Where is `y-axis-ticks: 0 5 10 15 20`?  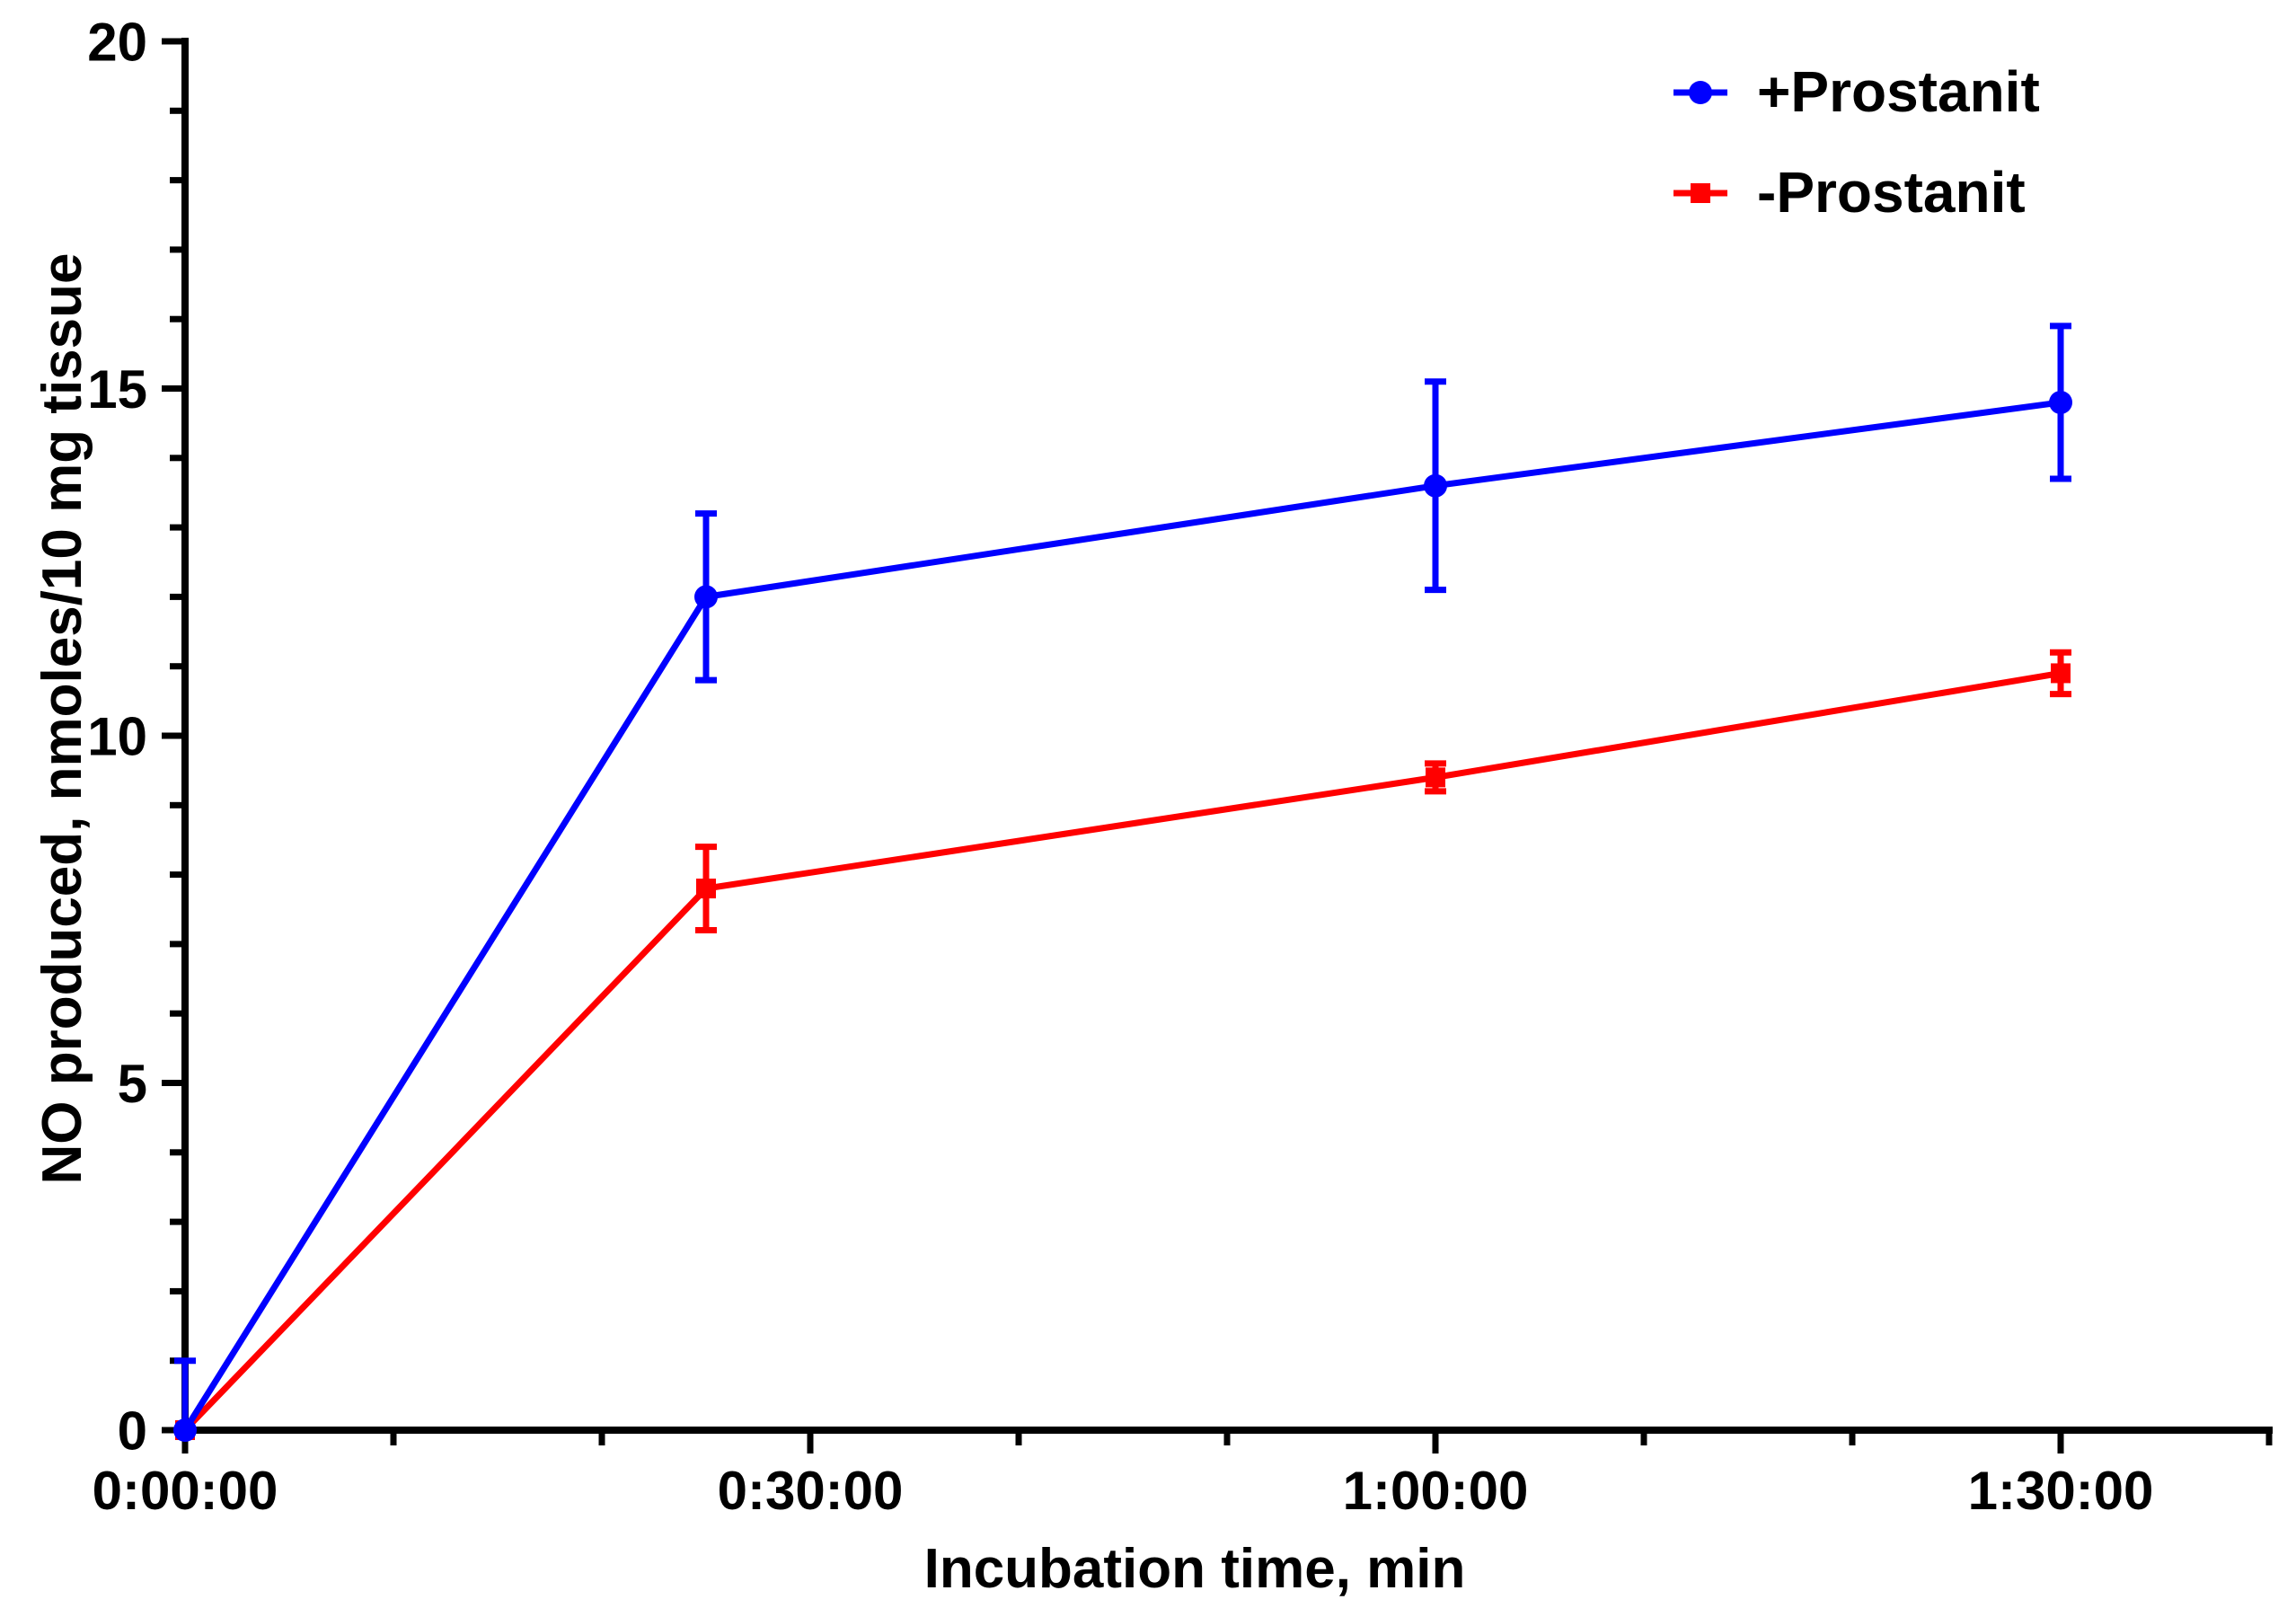 y-axis-ticks: 0 5 10 15 20 is located at coordinates (134, 737).